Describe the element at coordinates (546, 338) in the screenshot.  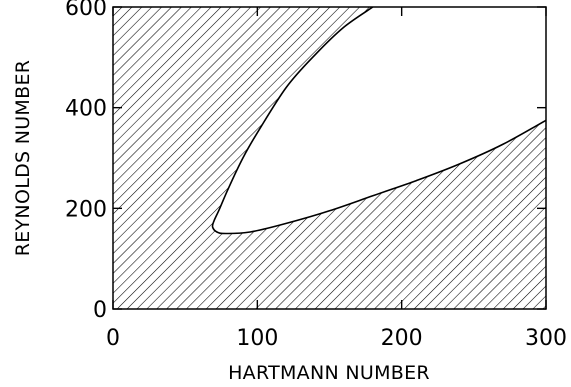
I see `x-tick-label: 300` at that location.